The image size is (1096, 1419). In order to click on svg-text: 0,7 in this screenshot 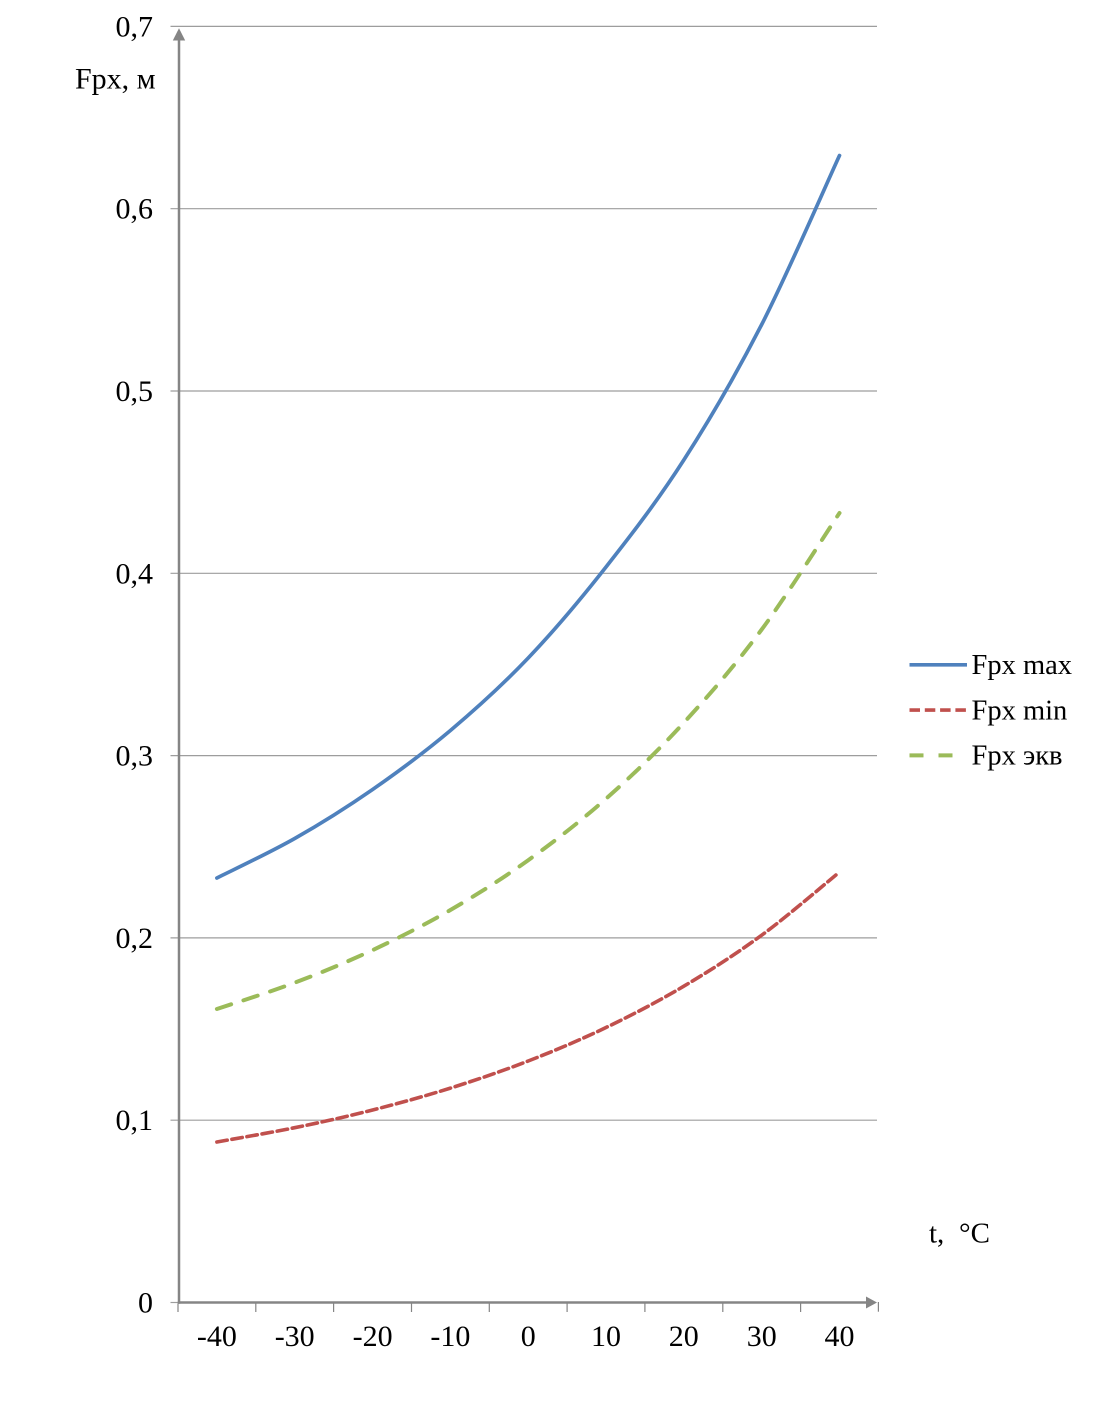, I will do `click(135, 26)`.